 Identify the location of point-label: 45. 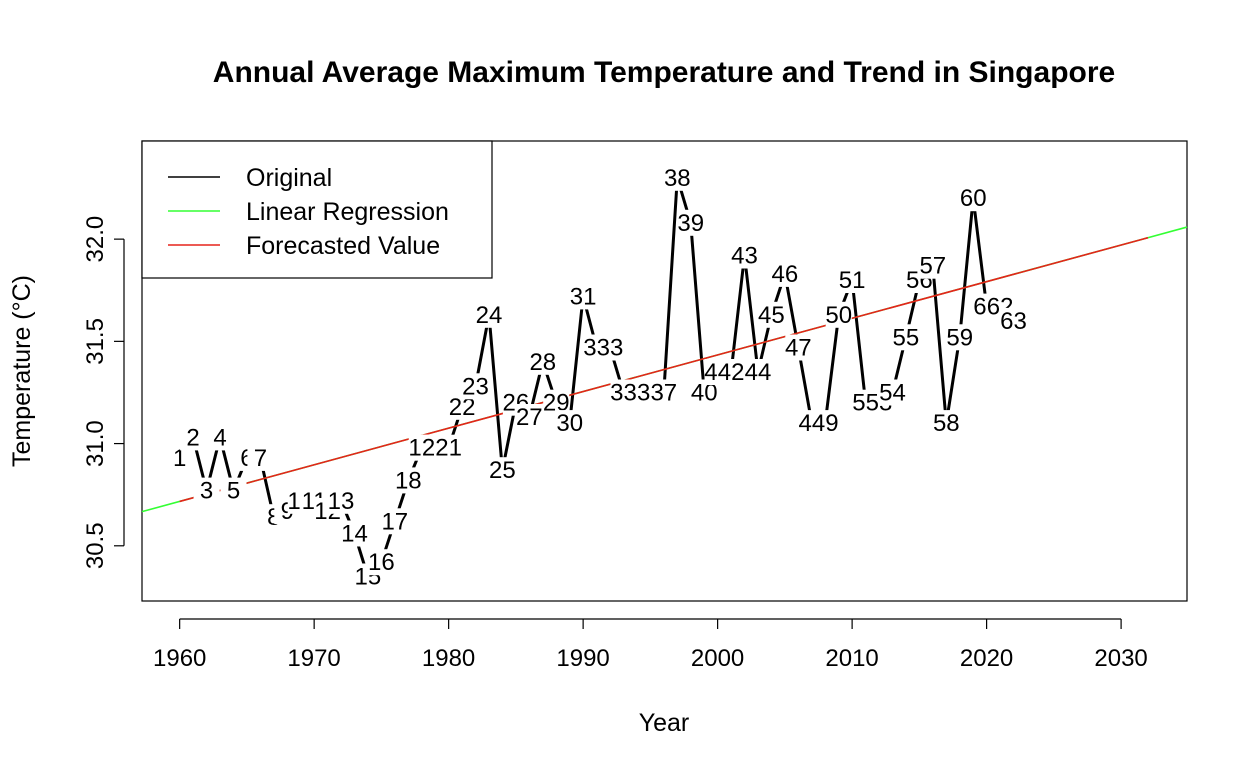
(771, 315).